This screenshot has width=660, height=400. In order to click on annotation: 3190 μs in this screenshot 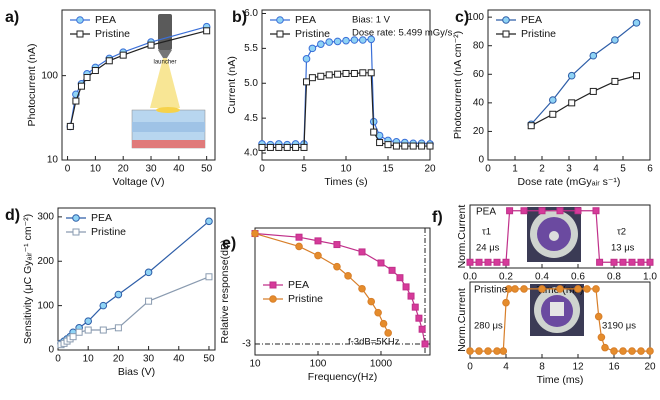, I will do `click(619, 326)`.